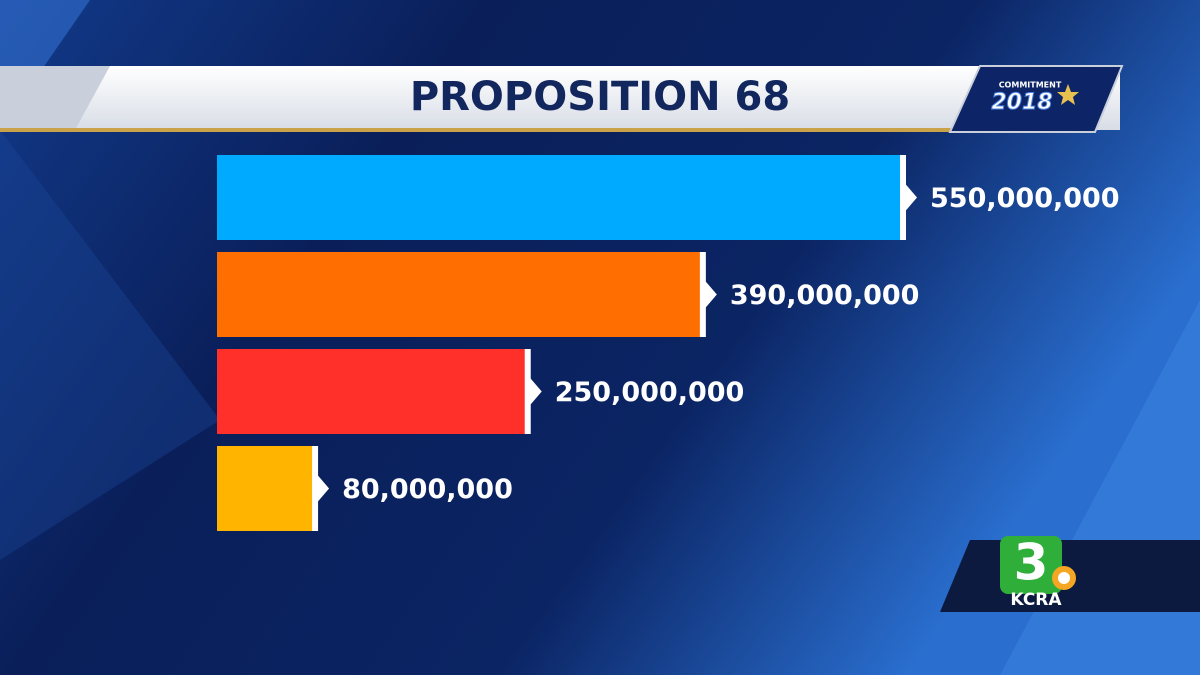 The height and width of the screenshot is (679, 1200). I want to click on event-logo-star, so click(1068, 94).